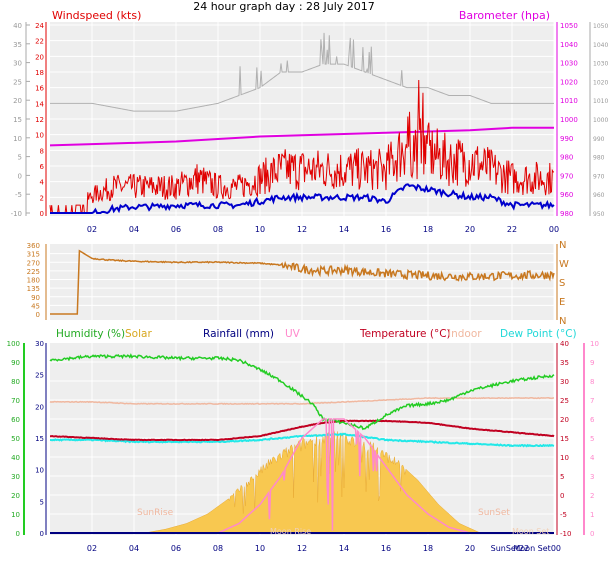 This screenshot has width=608, height=561. What do you see at coordinates (33, 246) in the screenshot?
I see `y-tick-label: 360` at bounding box center [33, 246].